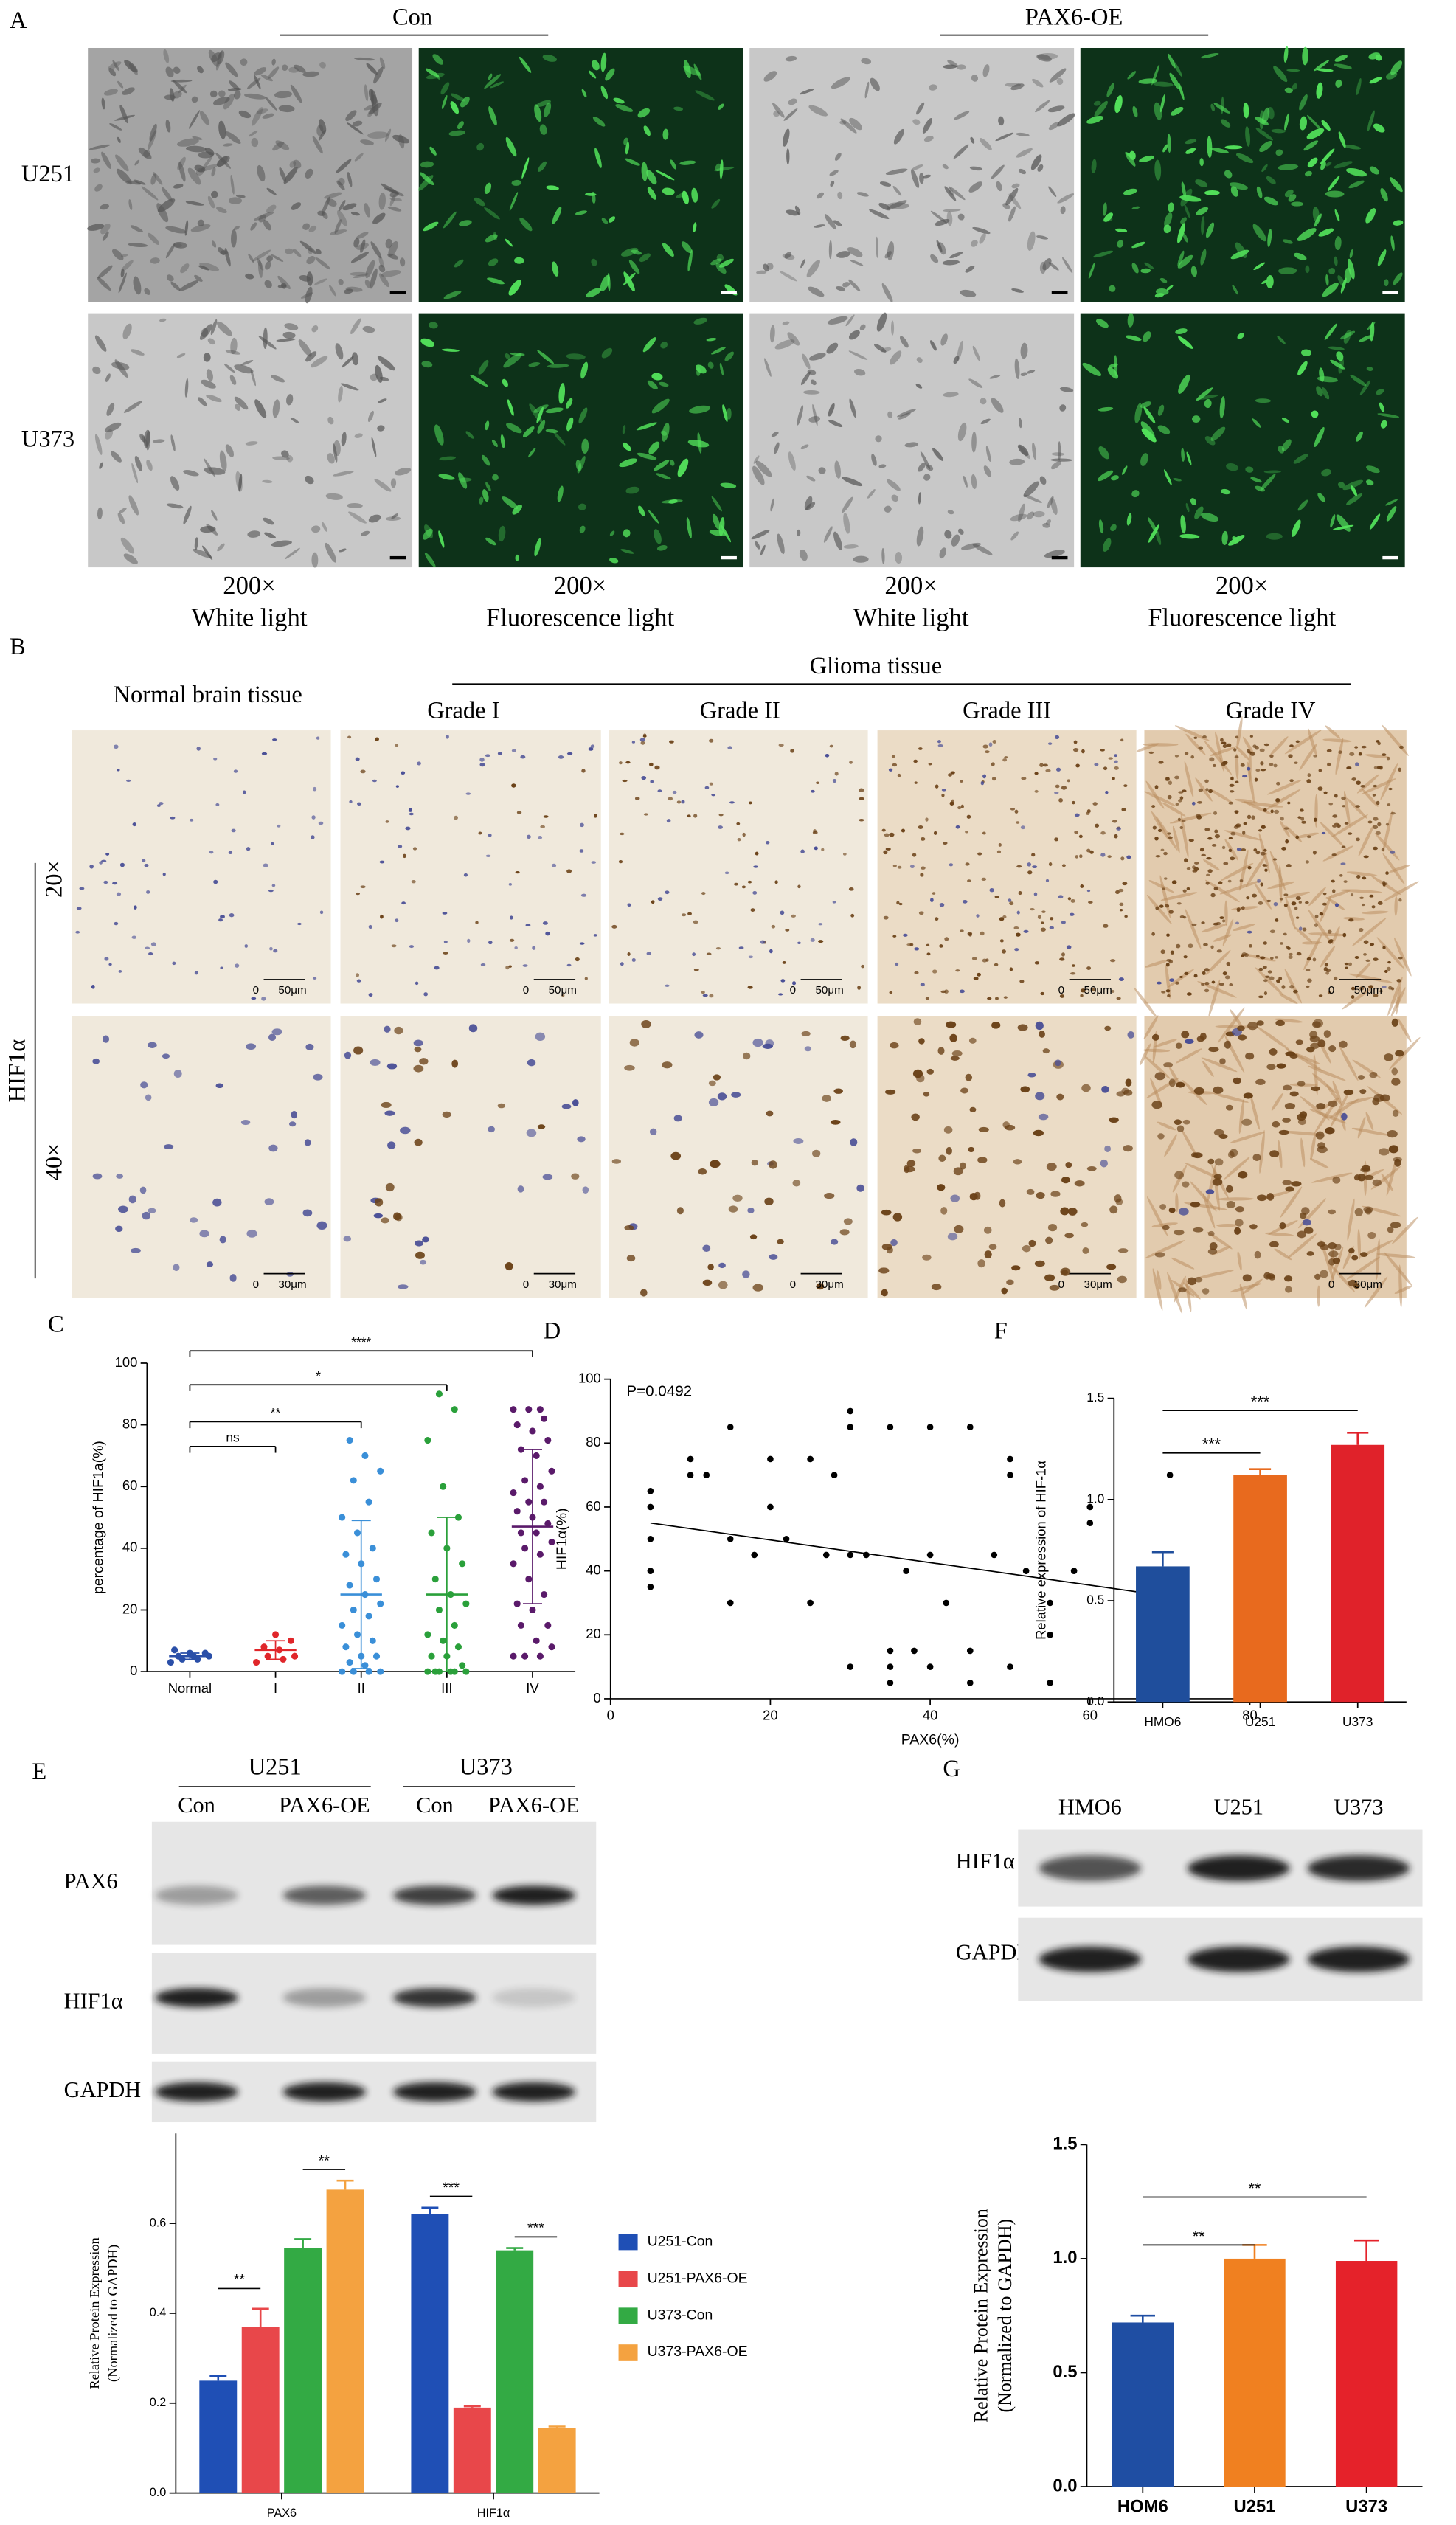  Describe the element at coordinates (532, 1688) in the screenshot. I see `x-tick-label: IV` at that location.